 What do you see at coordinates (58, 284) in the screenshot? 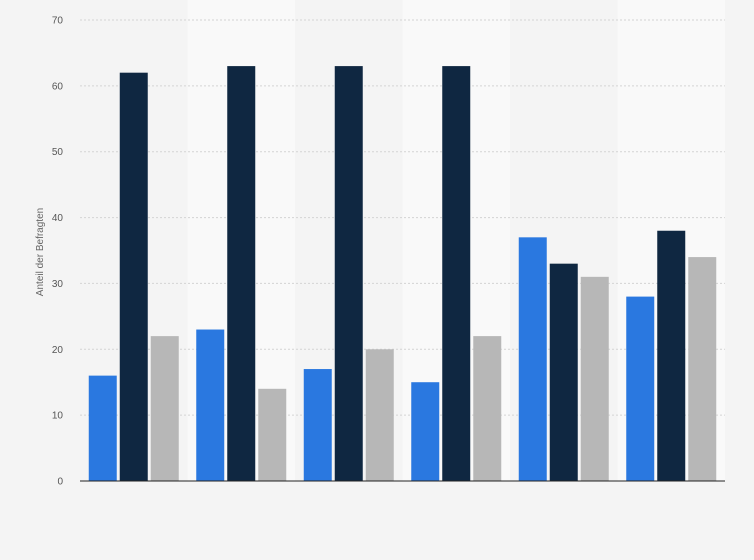
I see `y-tick-label-30: 30` at bounding box center [58, 284].